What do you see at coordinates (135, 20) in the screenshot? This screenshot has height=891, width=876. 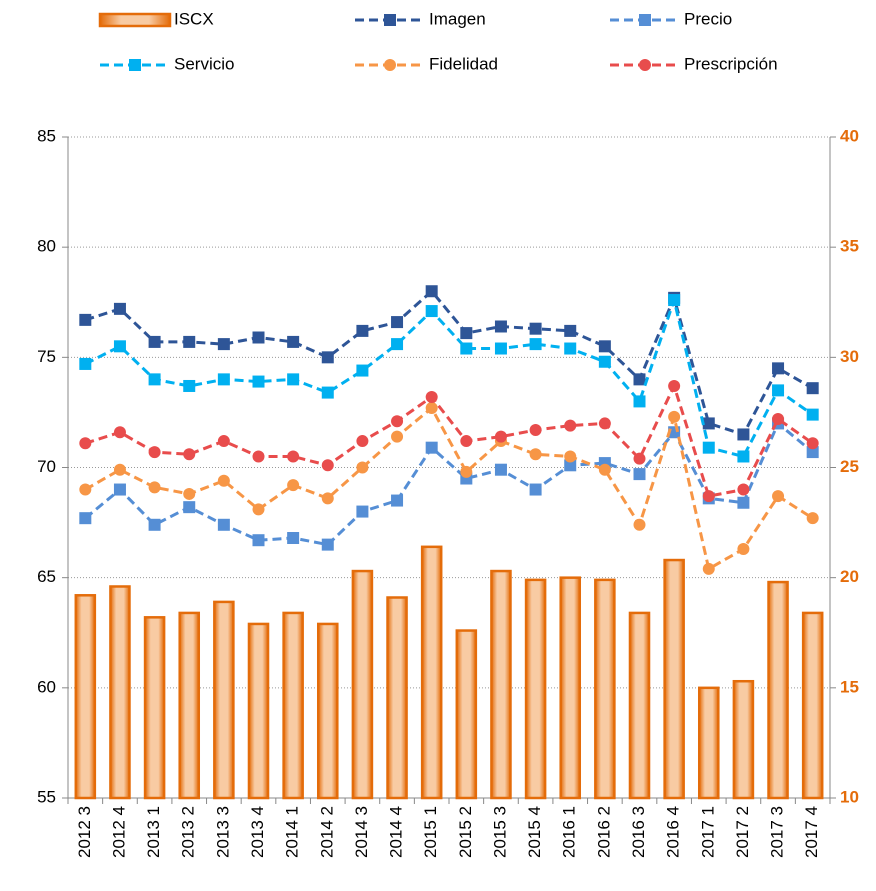 I see `legend-swatch` at bounding box center [135, 20].